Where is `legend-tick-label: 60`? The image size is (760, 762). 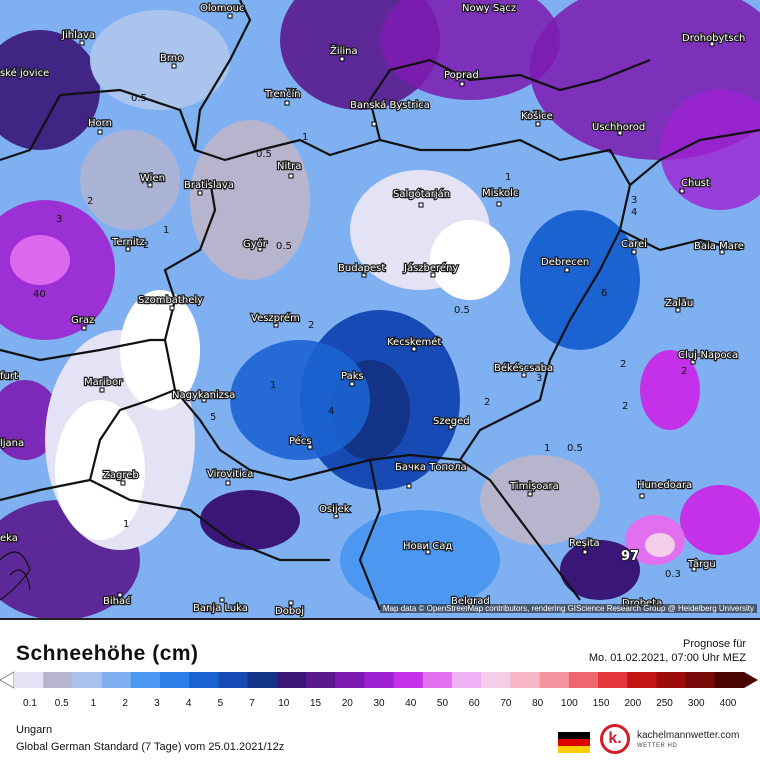
legend-tick-label: 60 is located at coordinates (475, 703).